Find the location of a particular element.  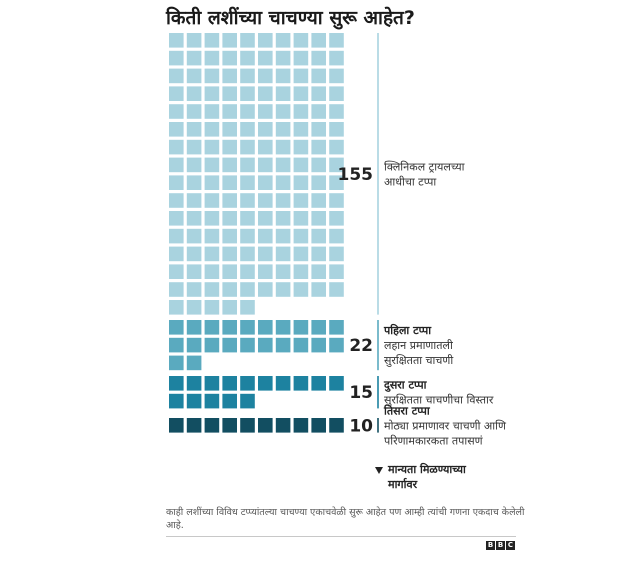

group-description-label: क्लिनिकल ट्रायलच्या is located at coordinates (424, 166).